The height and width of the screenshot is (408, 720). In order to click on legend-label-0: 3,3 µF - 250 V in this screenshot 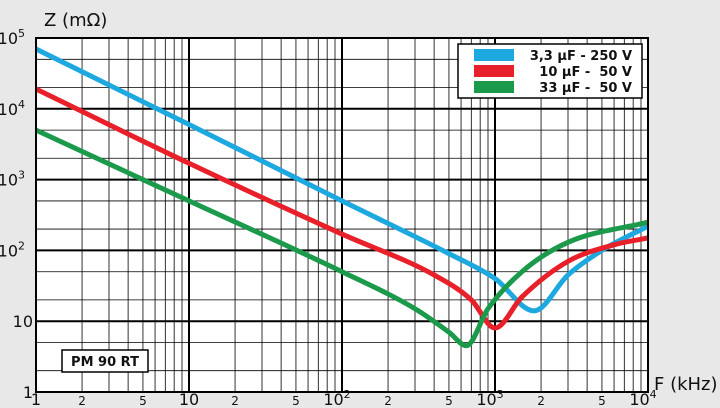, I will do `click(581, 56)`.